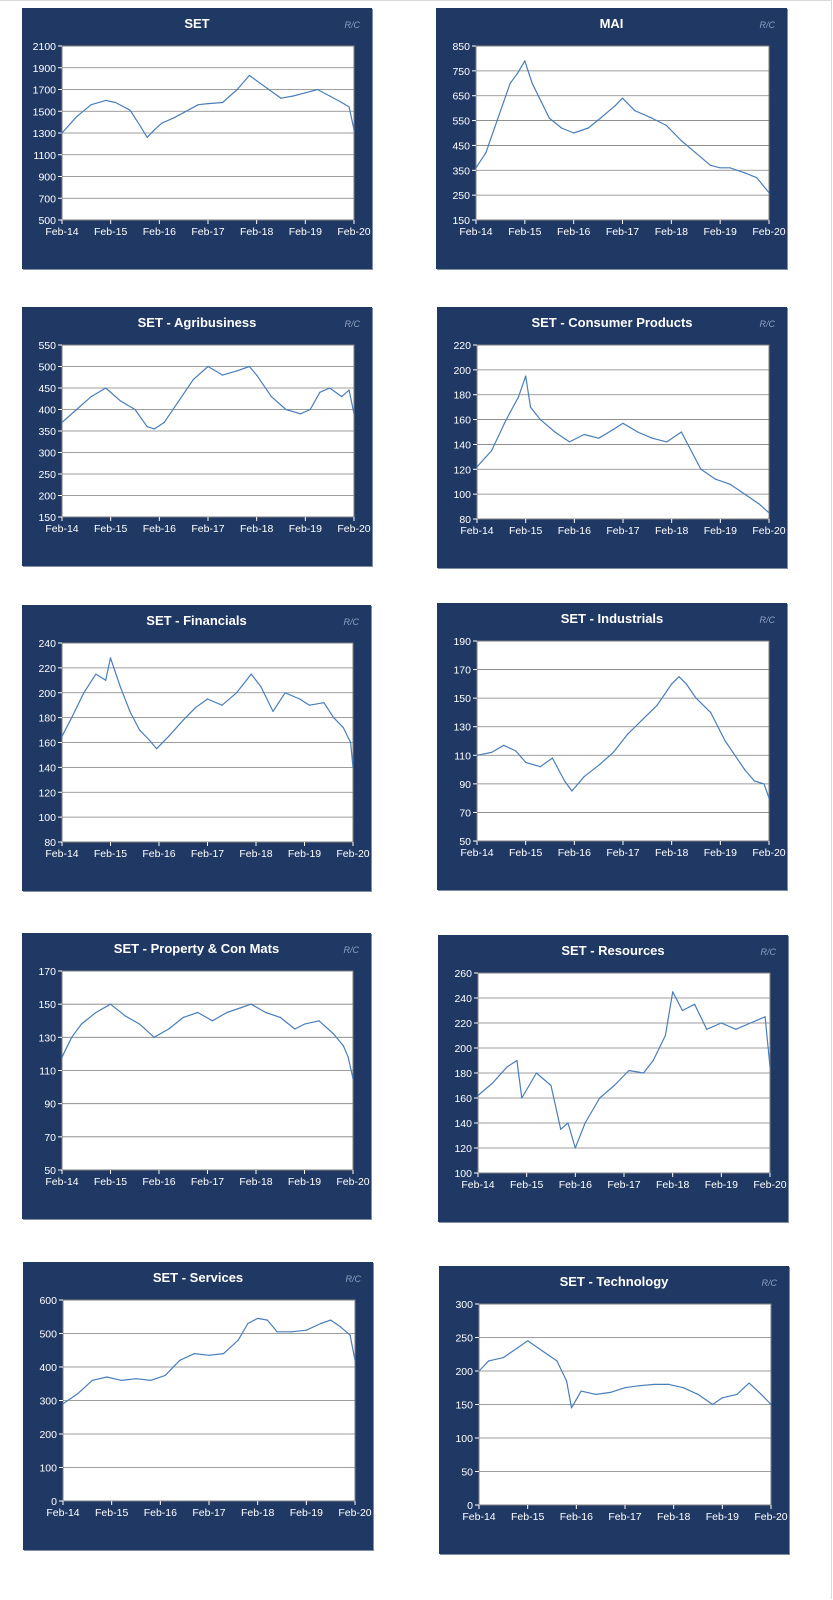 Image resolution: width=833 pixels, height=1600 pixels. What do you see at coordinates (48, 1301) in the screenshot?
I see `y-tick-label: 600` at bounding box center [48, 1301].